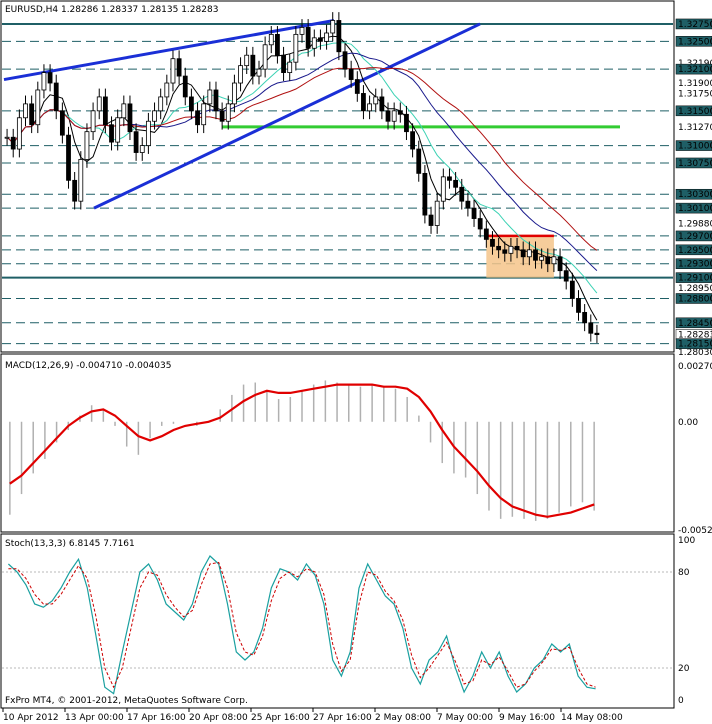 Image resolution: width=712 pixels, height=724 pixels. I want to click on price-tick-label: 1.30100, so click(695, 209).